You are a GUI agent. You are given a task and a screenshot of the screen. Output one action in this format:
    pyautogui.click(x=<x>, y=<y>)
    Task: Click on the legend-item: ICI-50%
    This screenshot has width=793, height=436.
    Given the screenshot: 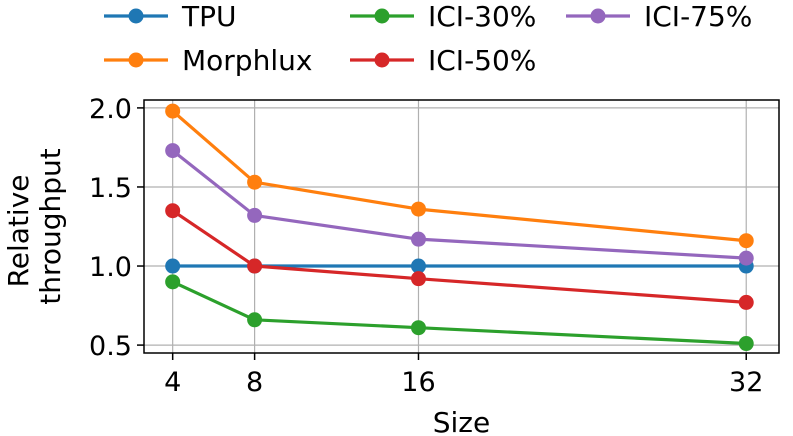 What is the action you would take?
    pyautogui.click(x=443, y=60)
    